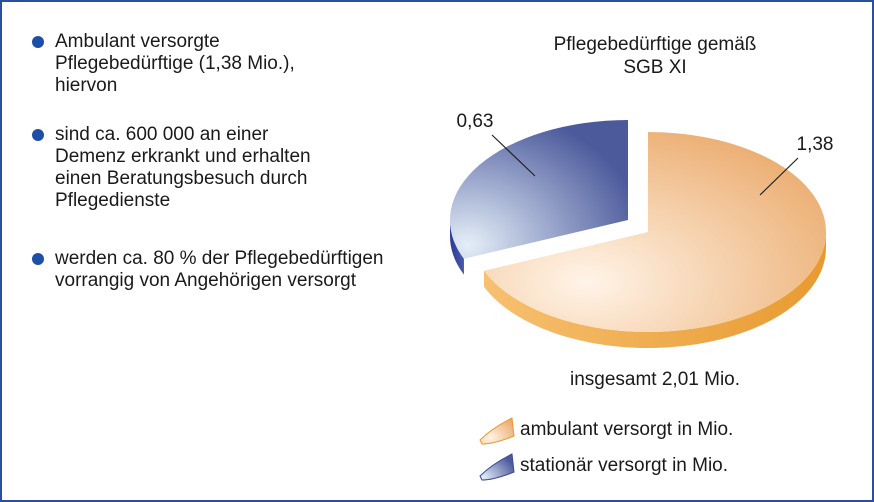  Describe the element at coordinates (175, 63) in the screenshot. I see `bullet-text: Pflegebedürftige (1,38 Mio.),` at that location.